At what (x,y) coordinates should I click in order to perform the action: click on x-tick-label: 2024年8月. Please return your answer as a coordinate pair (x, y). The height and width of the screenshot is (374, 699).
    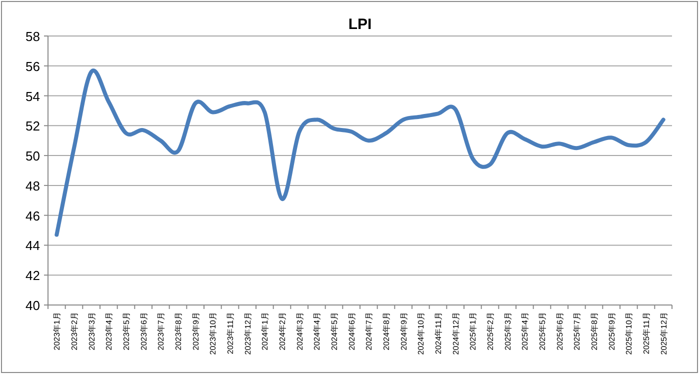
    Looking at the image, I should click on (386, 331).